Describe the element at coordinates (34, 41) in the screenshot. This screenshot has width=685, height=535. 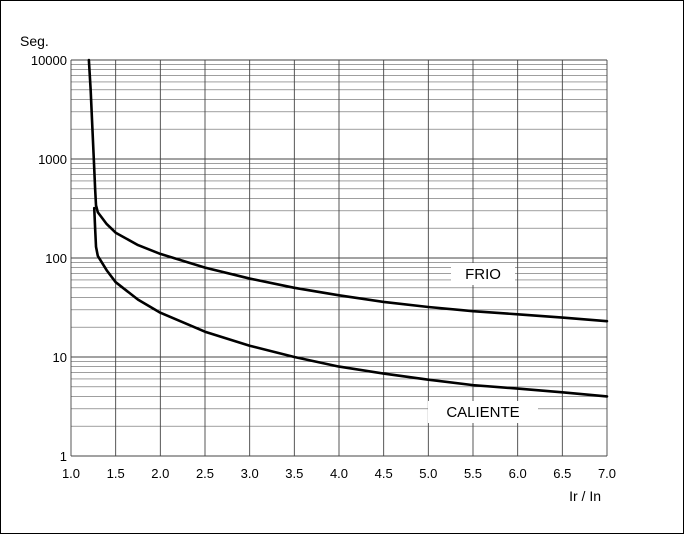
I see `y-axis-label: Seg.` at that location.